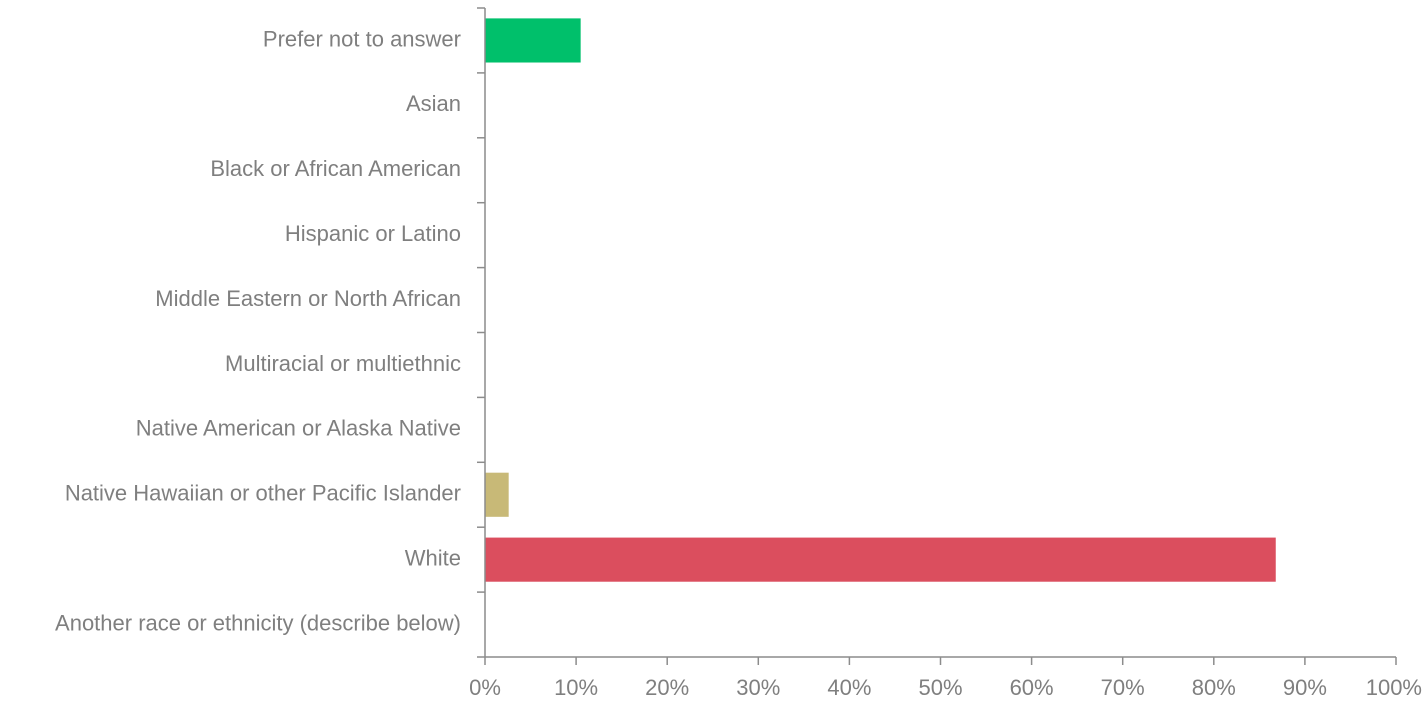 This screenshot has width=1427, height=703. What do you see at coordinates (1123, 687) in the screenshot?
I see `x-tick-label: 70%` at bounding box center [1123, 687].